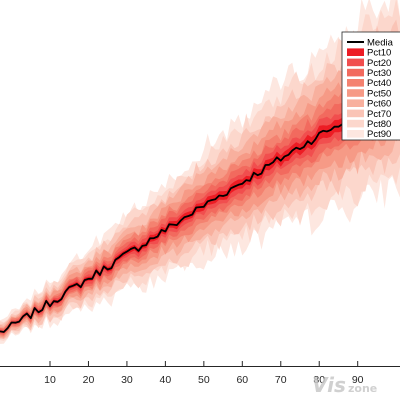 The width and height of the screenshot is (400, 400). Describe the element at coordinates (362, 388) in the screenshot. I see `watermark-sub: zone` at that location.